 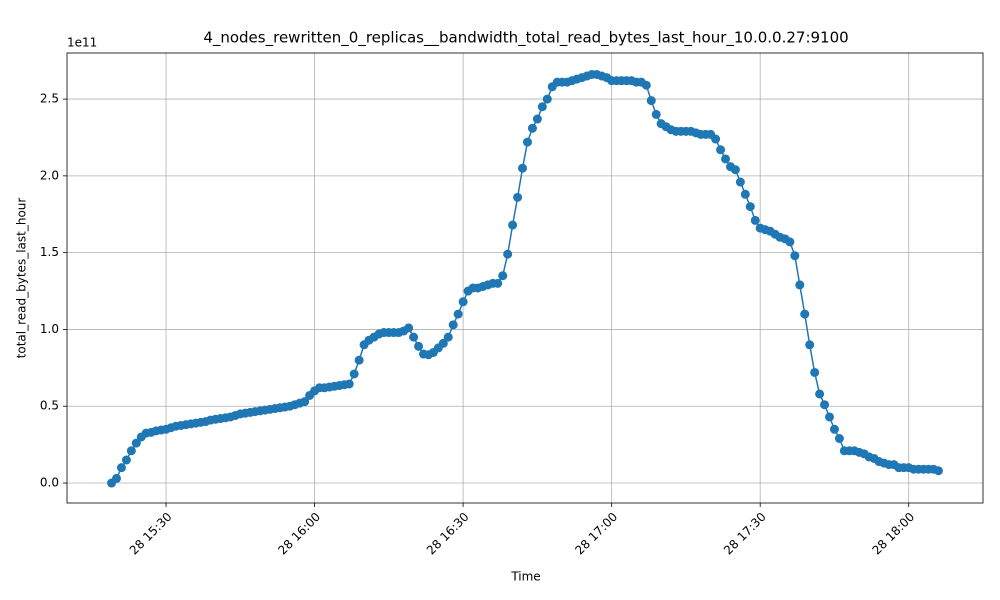 I want to click on x-axis-label: Time, so click(x=525, y=577).